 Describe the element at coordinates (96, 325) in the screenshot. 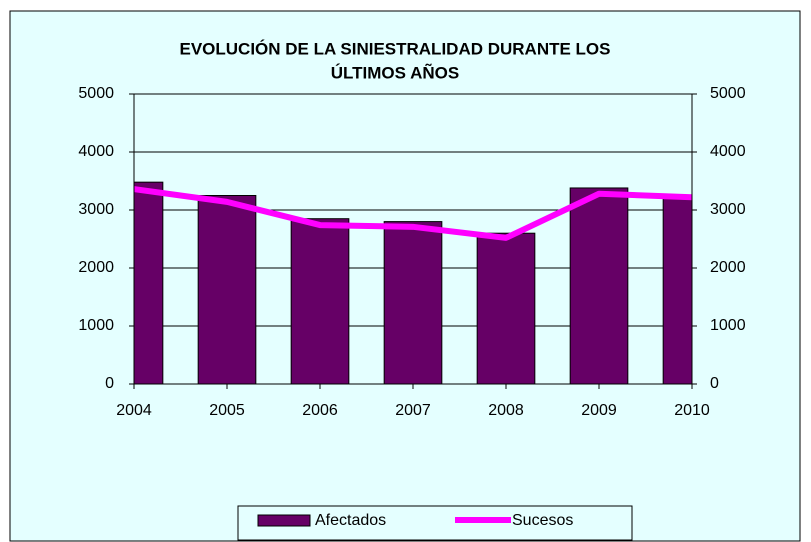

I see `y-tick-label: 1000` at that location.